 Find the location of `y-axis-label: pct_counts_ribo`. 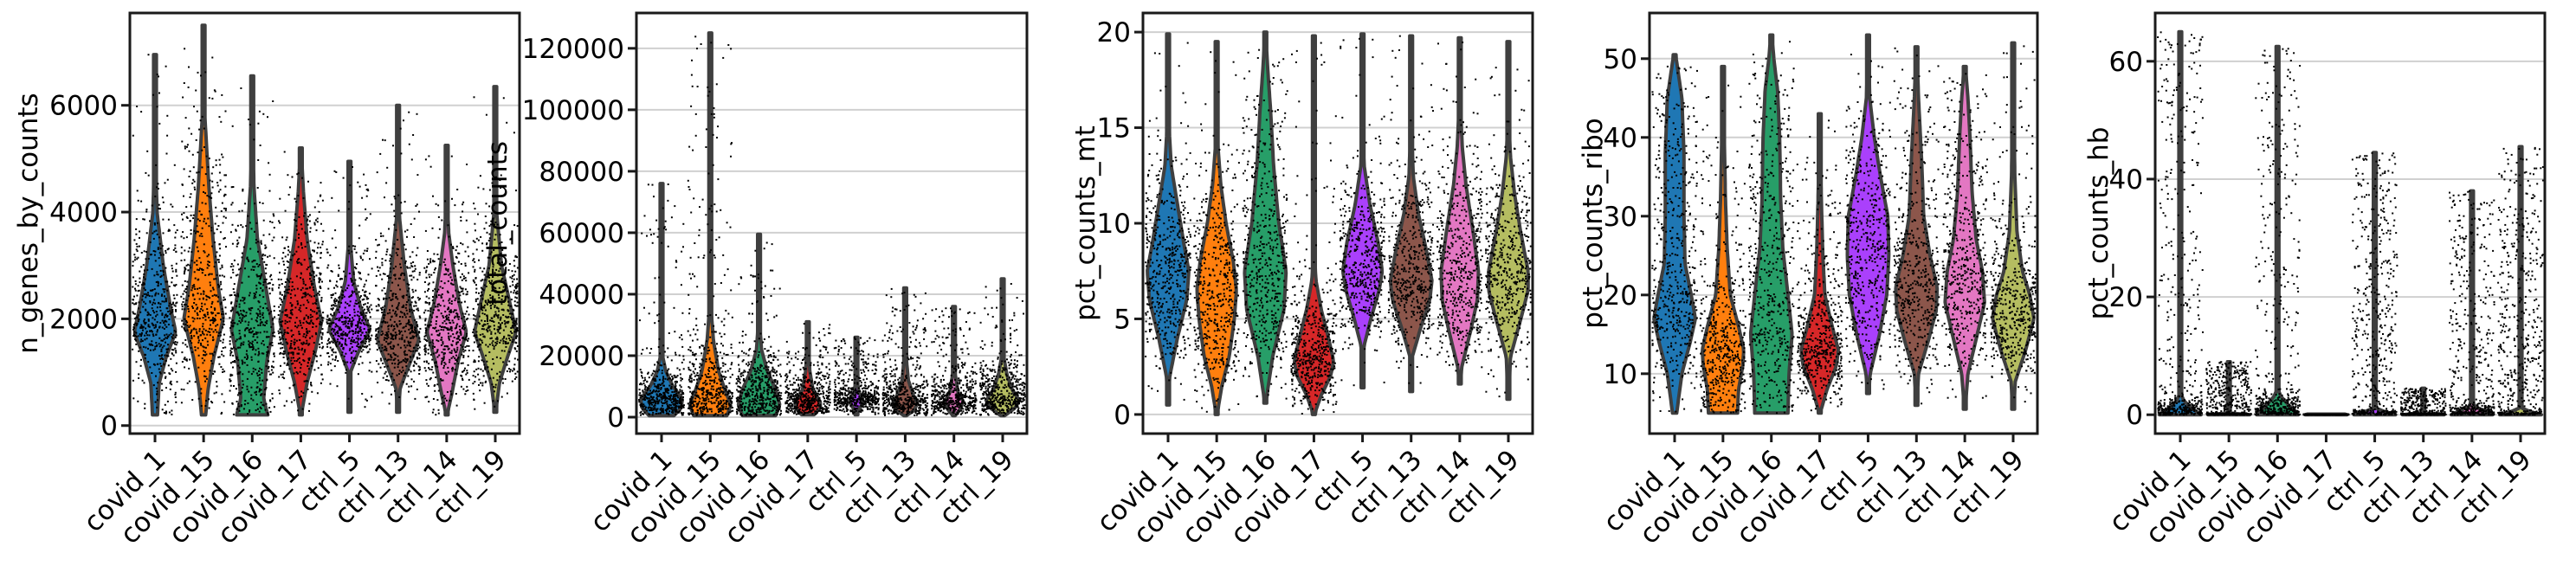

y-axis-label: pct_counts_ribo is located at coordinates (1593, 223).